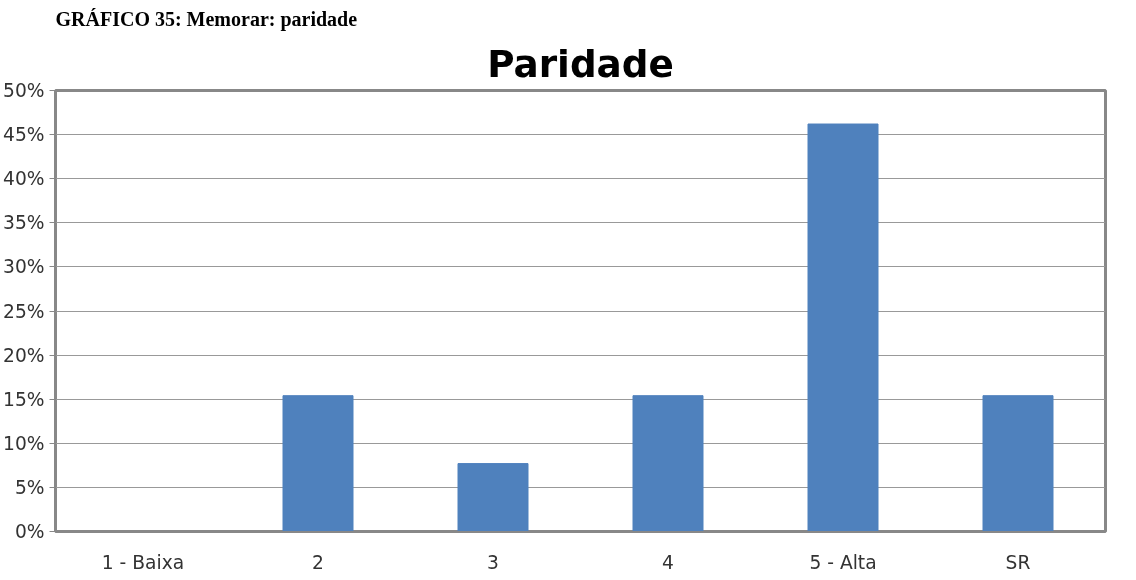  Describe the element at coordinates (24, 267) in the screenshot. I see `y-tick-label: 30%` at that location.